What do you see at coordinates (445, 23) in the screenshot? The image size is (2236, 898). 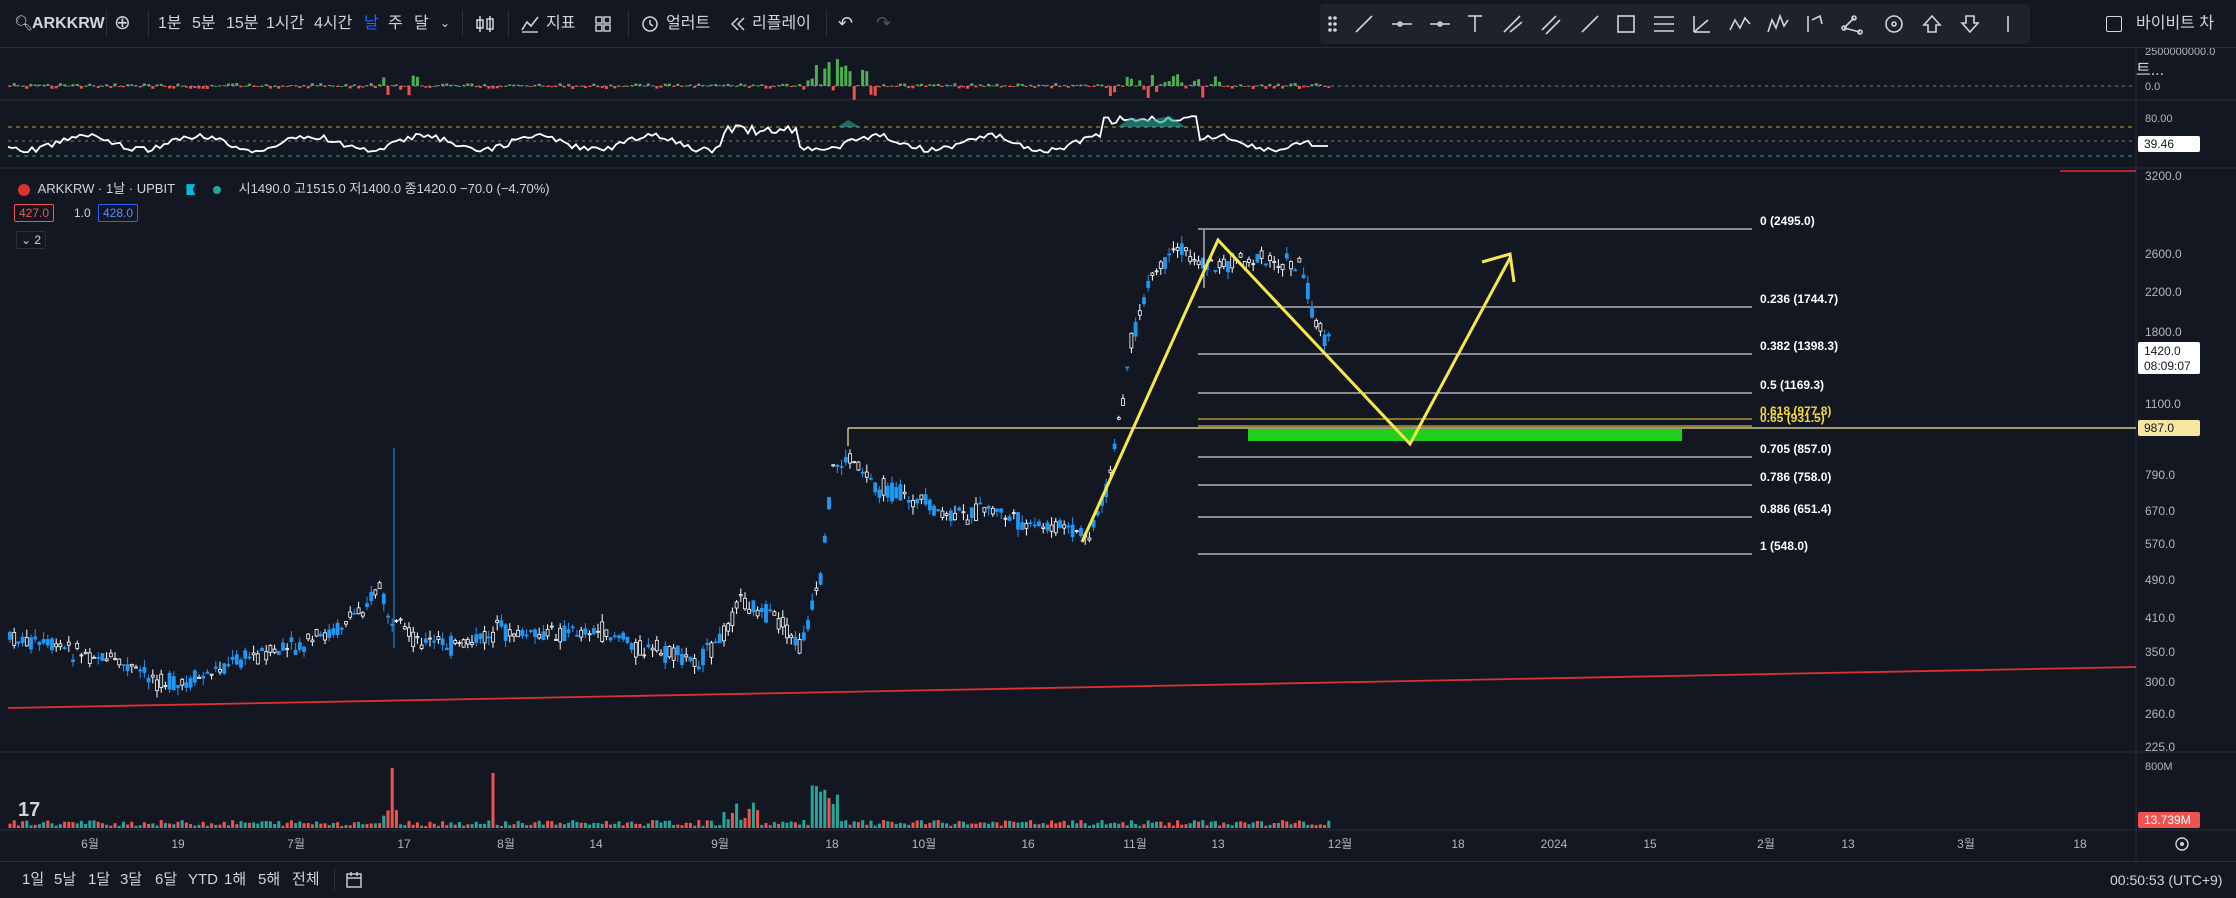 I see `chevron-down-icon: ⌄` at bounding box center [445, 23].